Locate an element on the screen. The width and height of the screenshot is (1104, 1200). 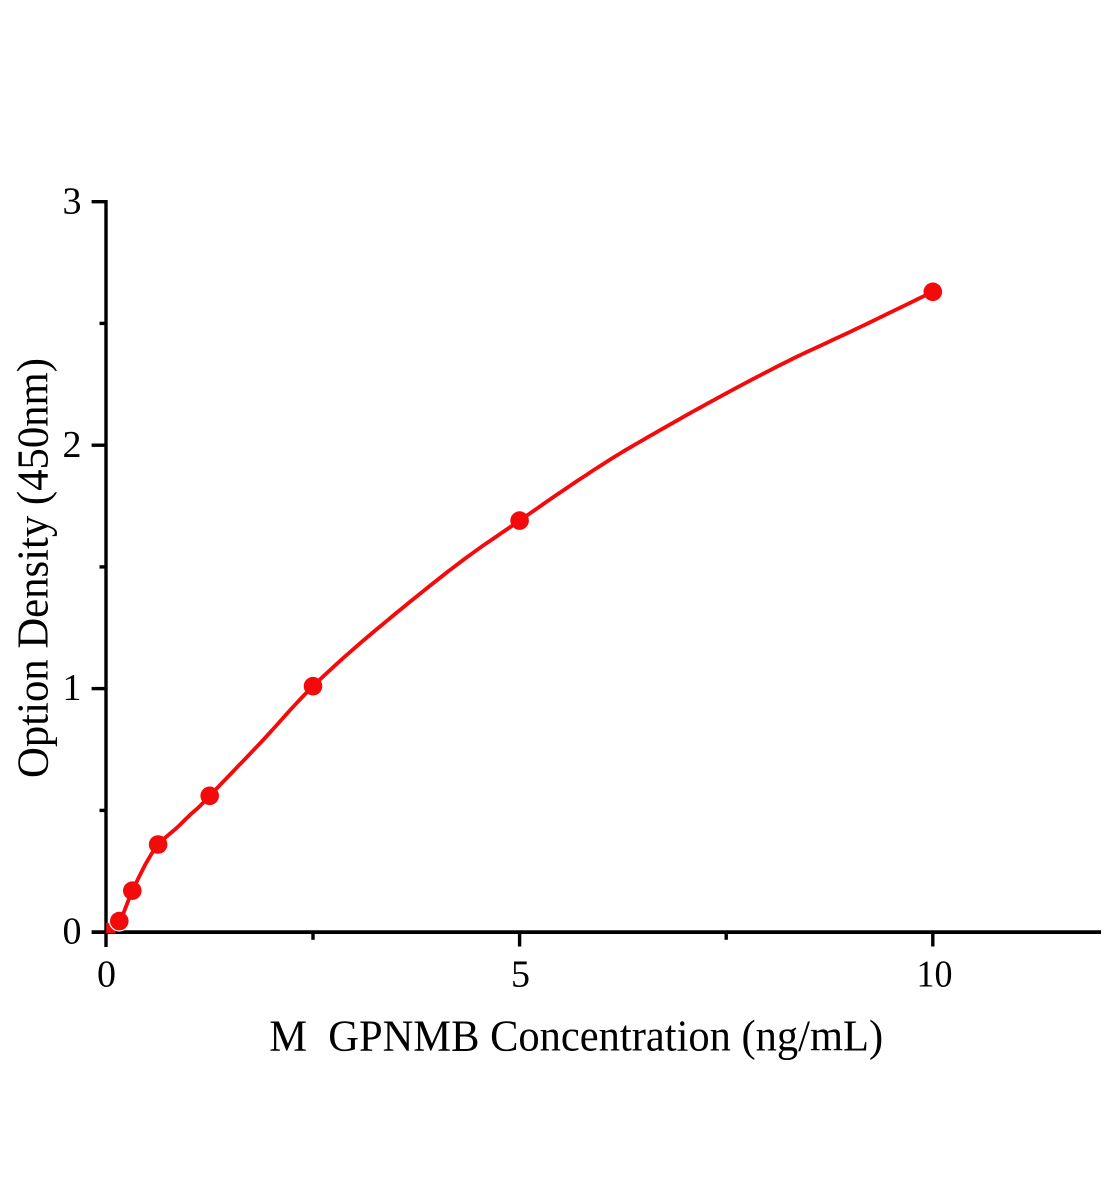
svg-text: 10 is located at coordinates (935, 974).